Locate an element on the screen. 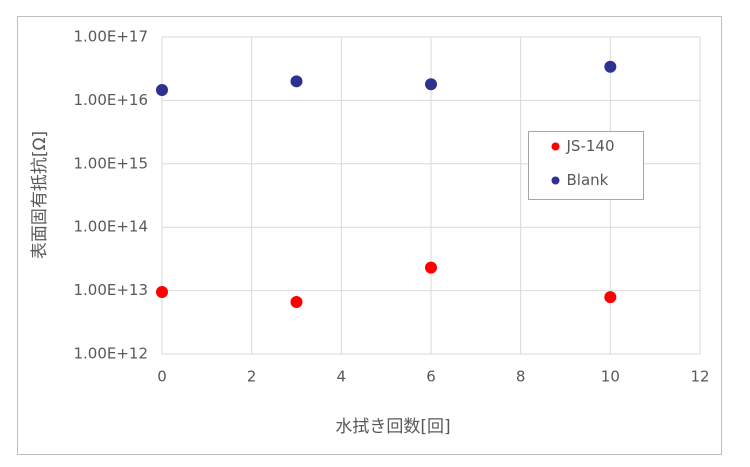 This screenshot has height=467, width=750. y-tick-label: 1.00E+12 is located at coordinates (110, 354).